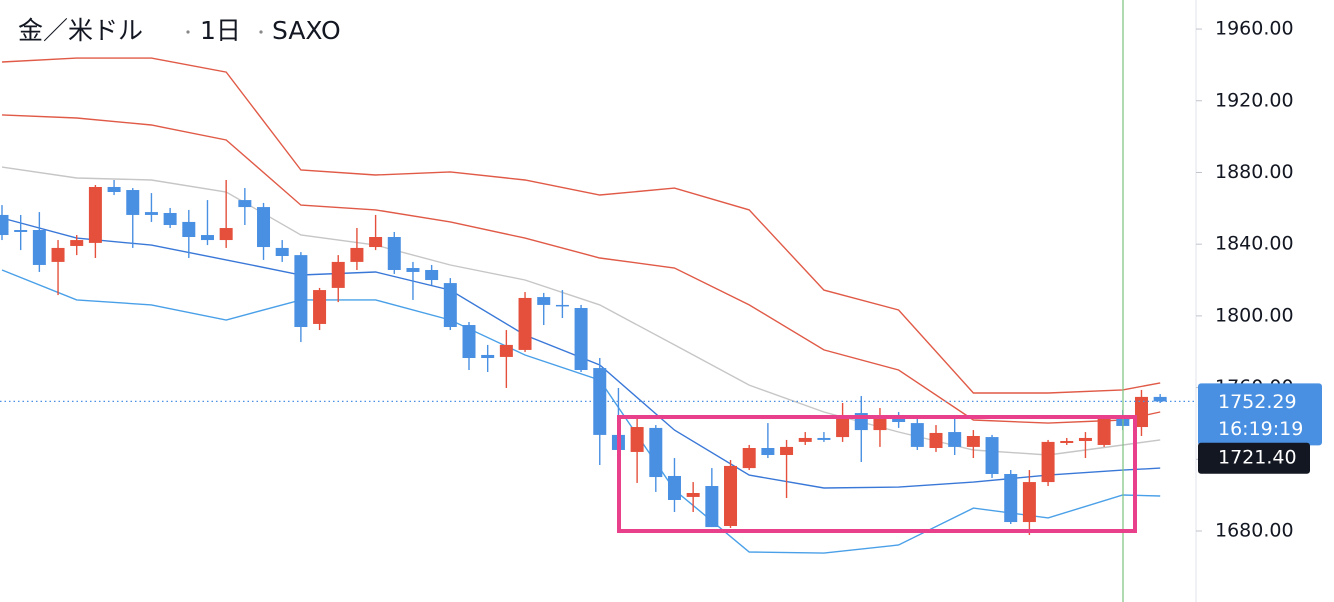  I want to click on current-price-box, so click(1260, 414).